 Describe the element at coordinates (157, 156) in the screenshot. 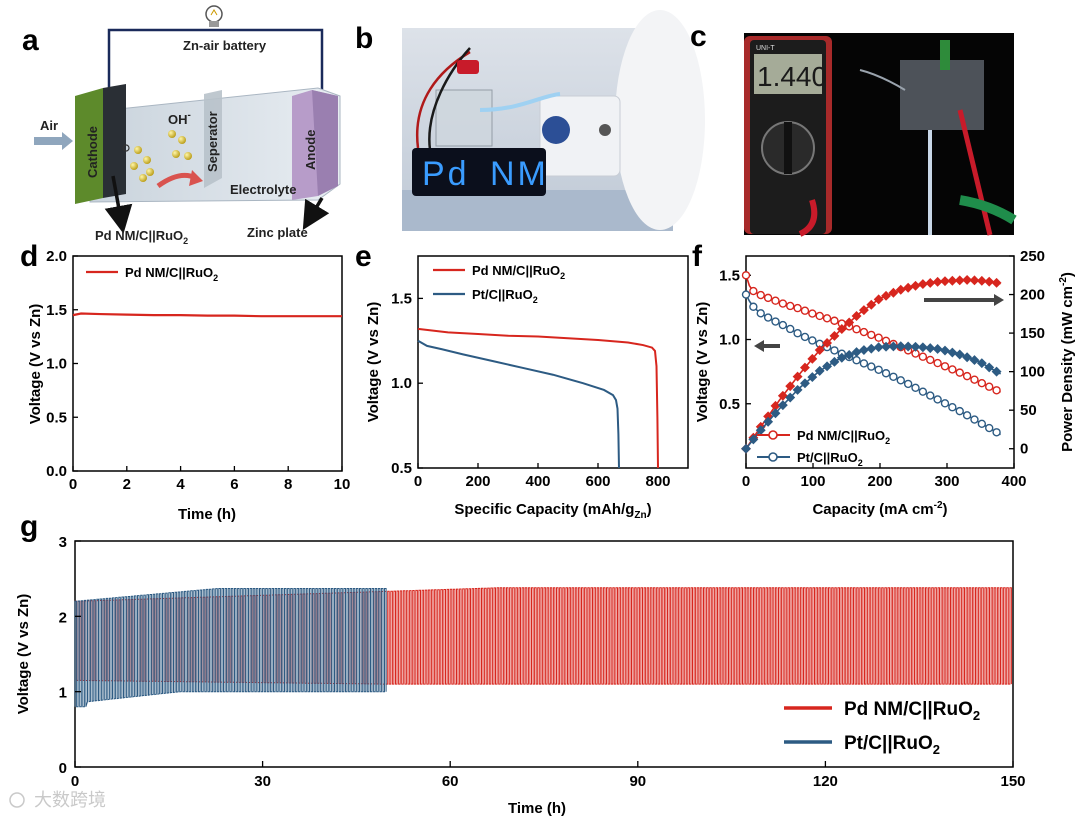

I see `catalyst-particles` at that location.